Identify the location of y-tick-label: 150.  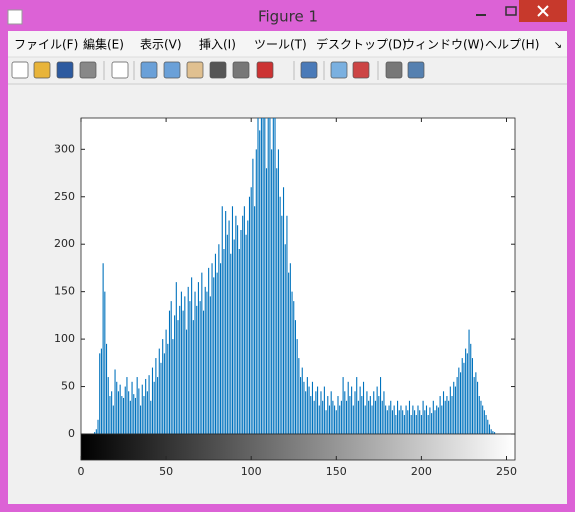
(64, 291).